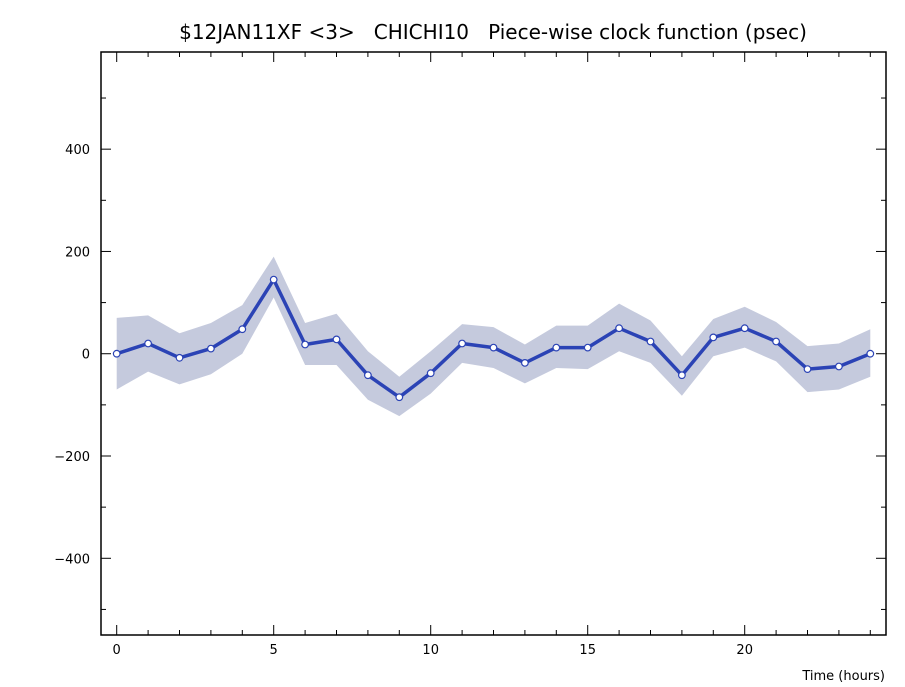  Describe the element at coordinates (843, 676) in the screenshot. I see `x-axis-label: Time (hours)` at that location.